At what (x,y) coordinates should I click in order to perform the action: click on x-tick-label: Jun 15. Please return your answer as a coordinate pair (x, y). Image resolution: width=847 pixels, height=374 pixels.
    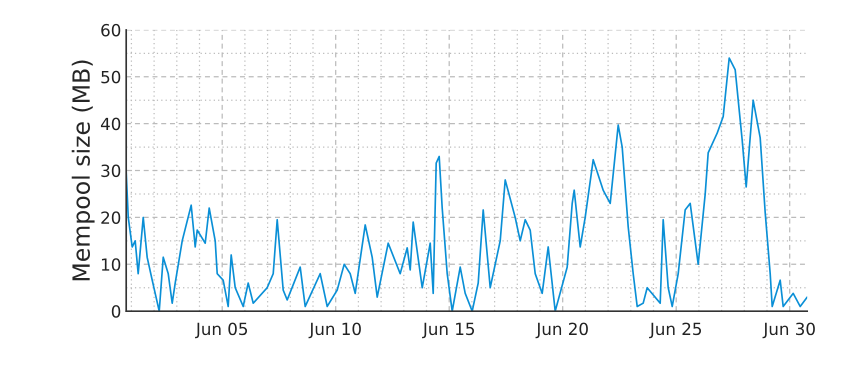
    Looking at the image, I should click on (448, 330).